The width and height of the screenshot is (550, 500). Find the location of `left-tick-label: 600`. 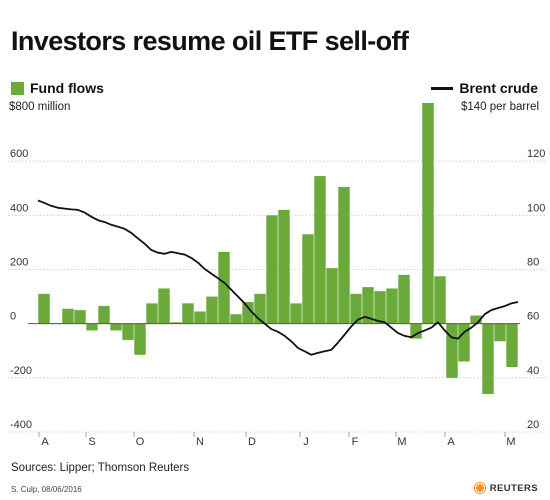

left-tick-label: 600 is located at coordinates (19, 154).